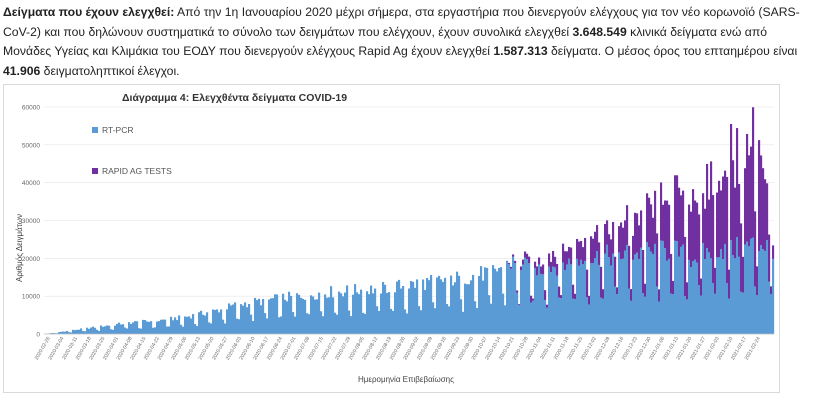 Image resolution: width=820 pixels, height=416 pixels. What do you see at coordinates (31, 108) in the screenshot?
I see `y-tick-label: 60000` at bounding box center [31, 108].